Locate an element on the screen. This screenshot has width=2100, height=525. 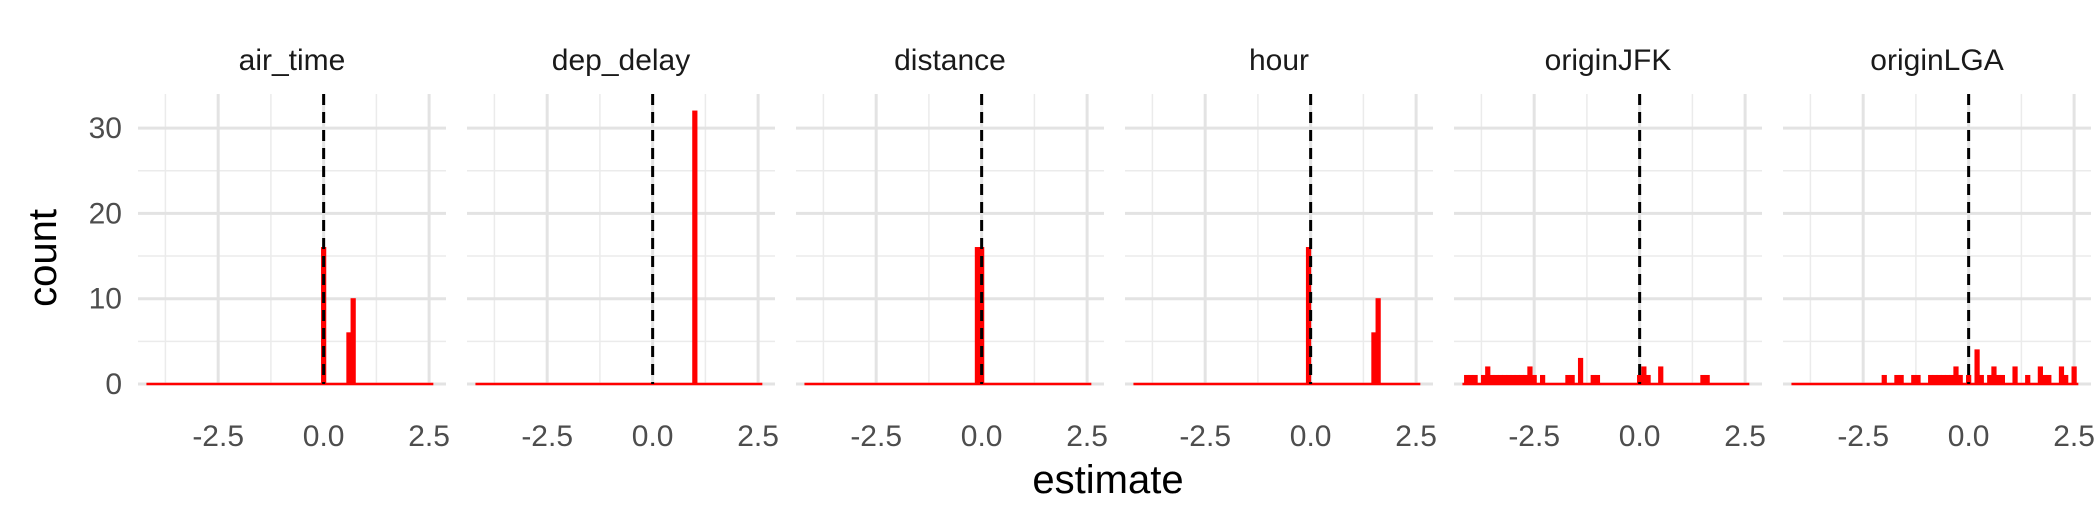
facet-originJFK: originJFK -2.5 0.0 2.5 is located at coordinates (1610, 248).